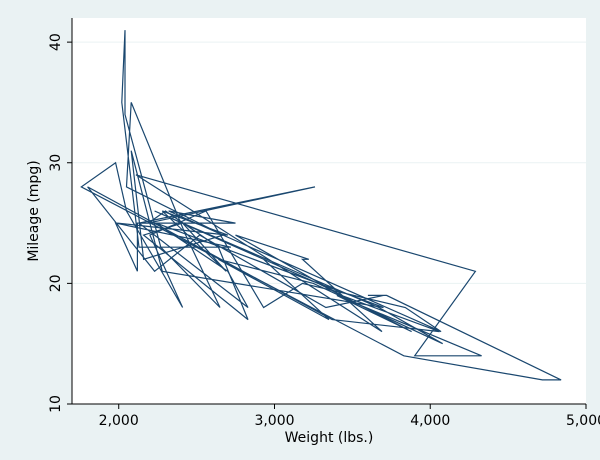 The height and width of the screenshot is (460, 600). Describe the element at coordinates (56, 42) in the screenshot. I see `y-tick-label: 40` at that location.